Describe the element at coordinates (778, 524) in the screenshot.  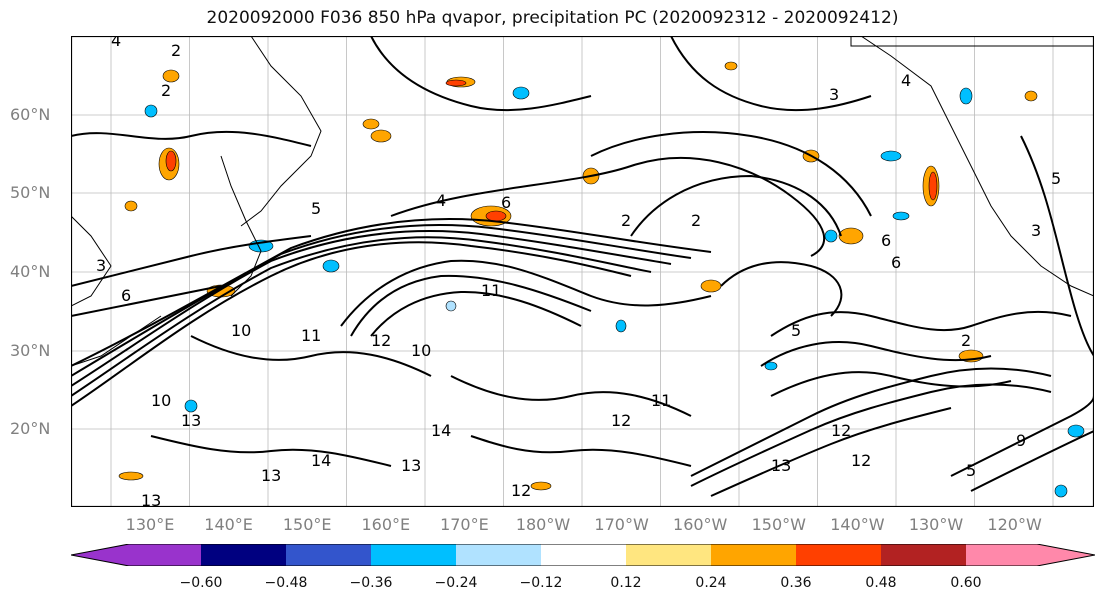
I see `longitude-label: 150°W` at that location.